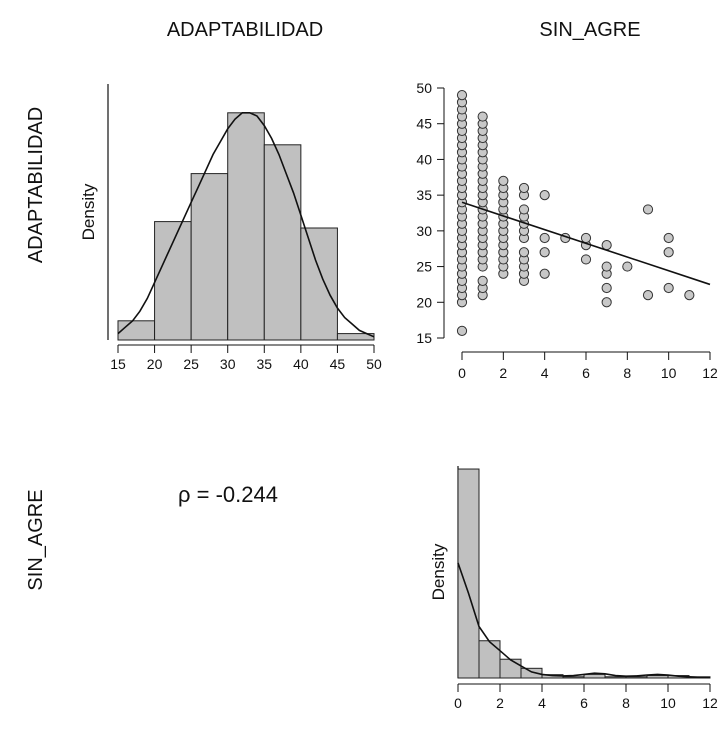 The height and width of the screenshot is (733, 726). I want to click on row-header-adaptabilidad: ADAPTABILIDAD, so click(36, 185).